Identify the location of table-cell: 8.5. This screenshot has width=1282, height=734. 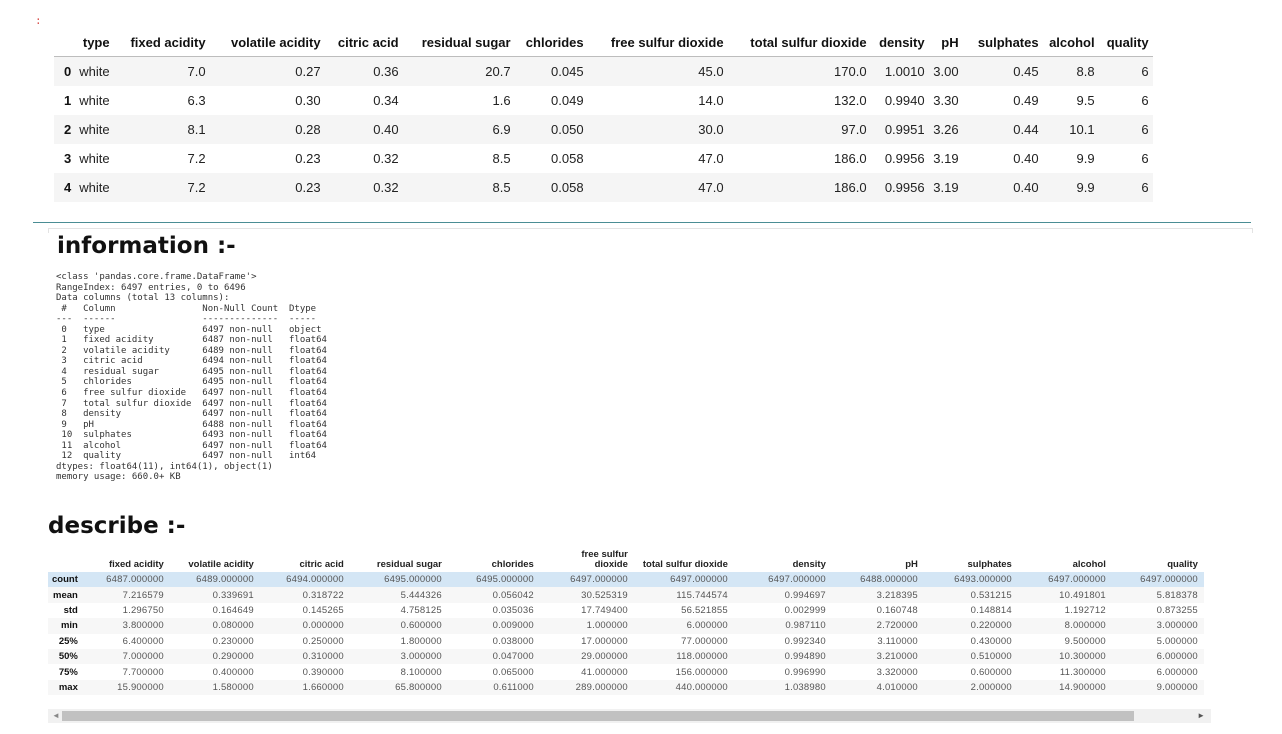
(501, 187).